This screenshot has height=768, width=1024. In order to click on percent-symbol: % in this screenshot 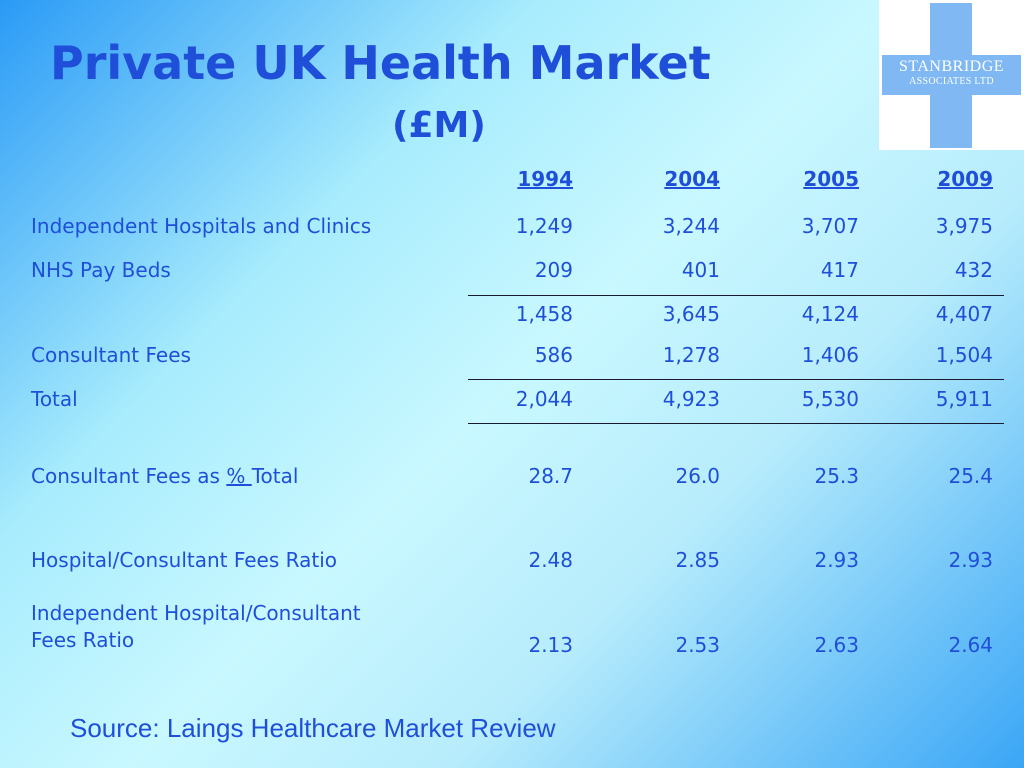, I will do `click(239, 476)`.